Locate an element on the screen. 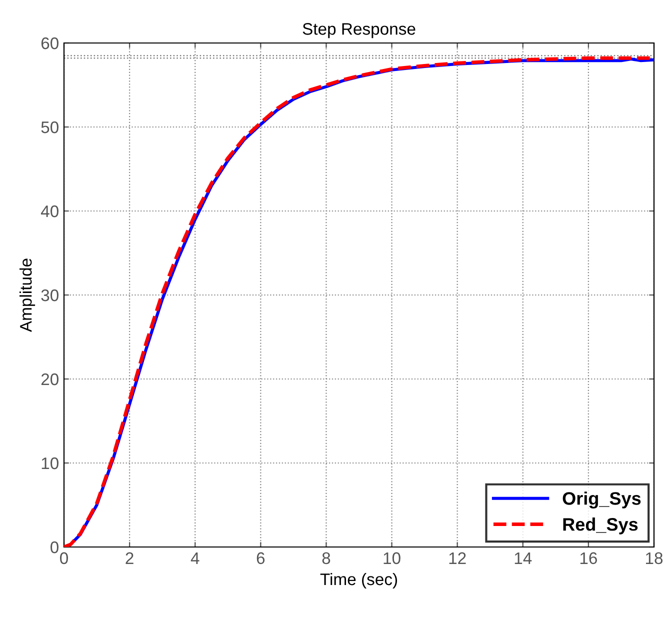  y-tick-label: 10 is located at coordinates (50, 463).